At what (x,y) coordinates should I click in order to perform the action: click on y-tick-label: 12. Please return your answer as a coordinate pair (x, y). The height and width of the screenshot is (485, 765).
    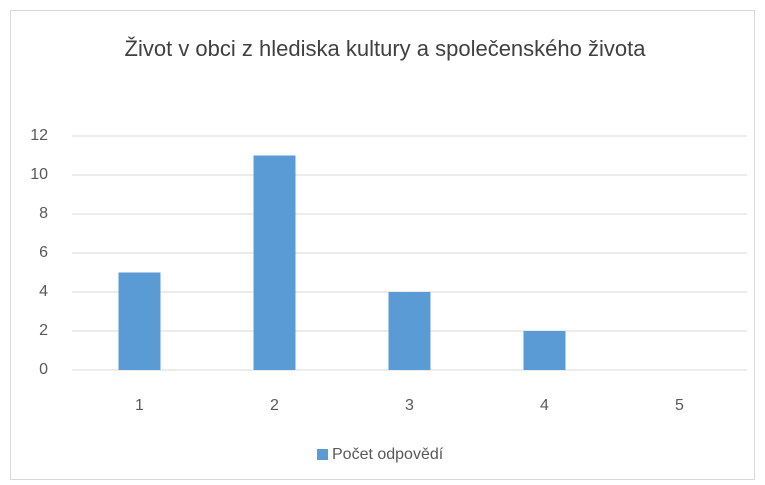
    Looking at the image, I should click on (39, 135).